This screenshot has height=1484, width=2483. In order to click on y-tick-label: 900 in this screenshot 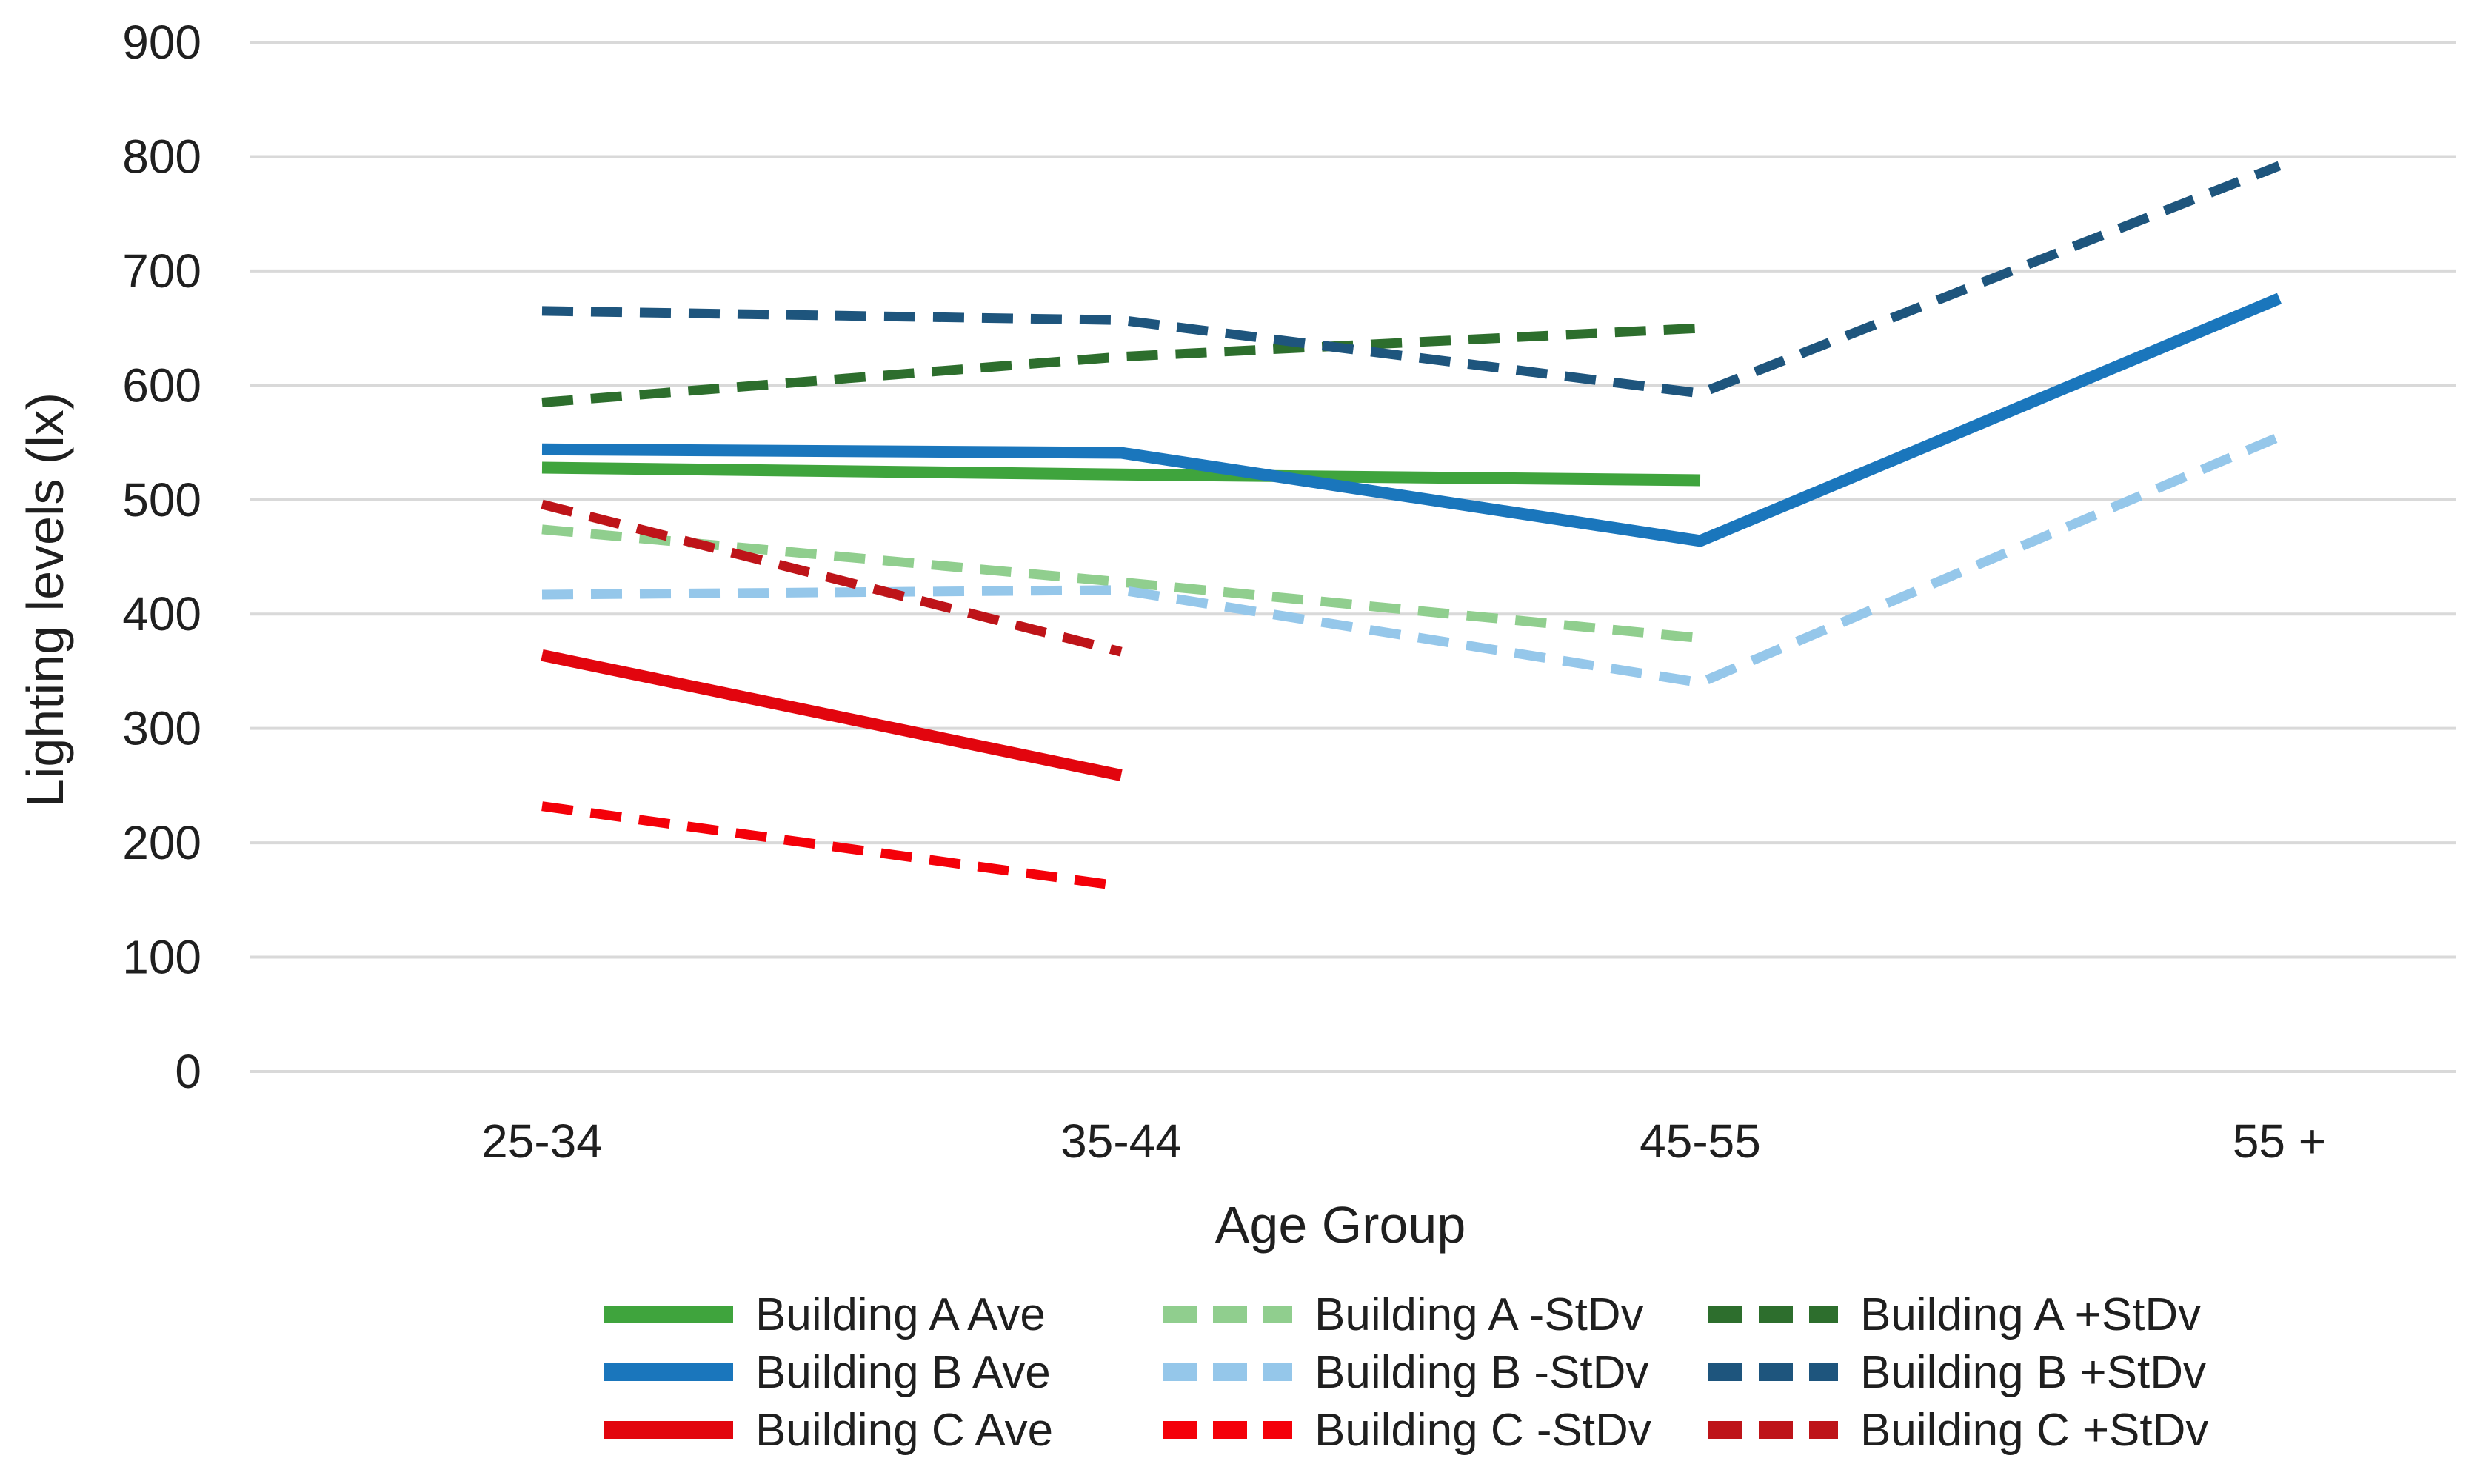, I will do `click(161, 42)`.